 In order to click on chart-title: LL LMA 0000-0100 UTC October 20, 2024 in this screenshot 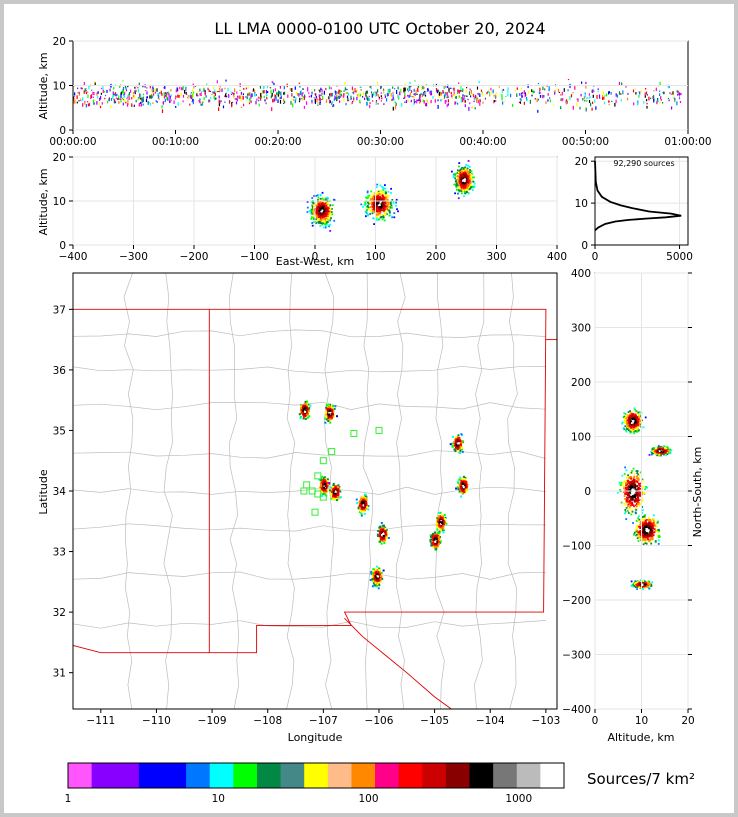, I will do `click(379, 28)`.